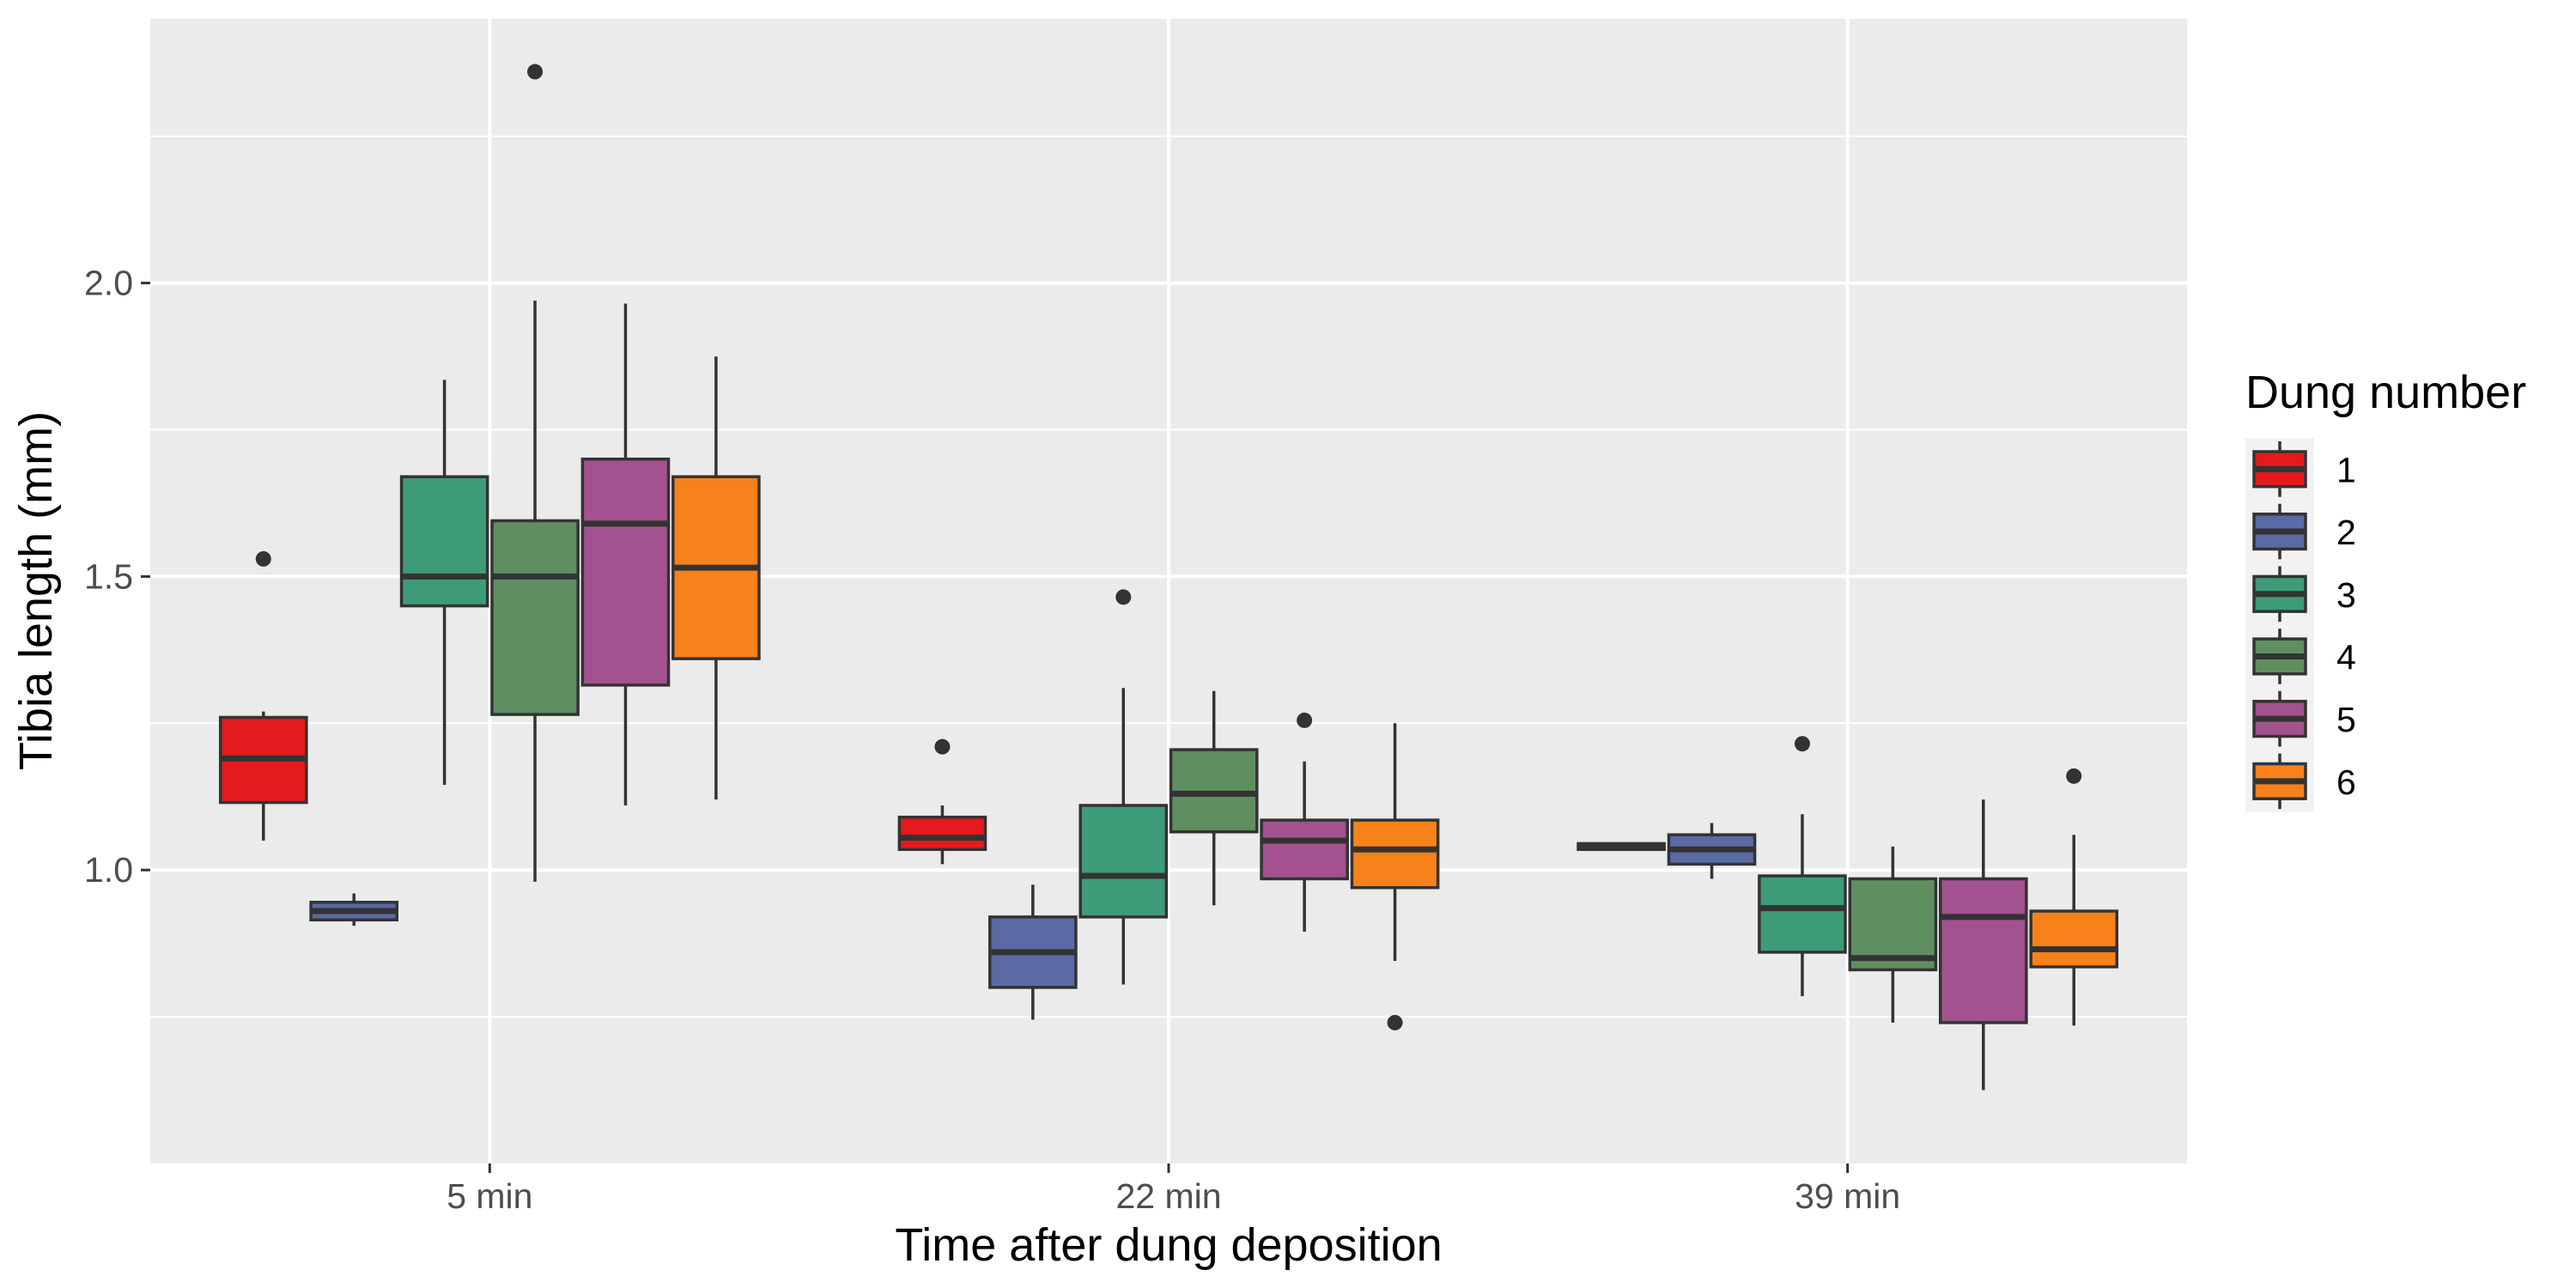  I want to click on legend-key-background, so click(2280, 625).